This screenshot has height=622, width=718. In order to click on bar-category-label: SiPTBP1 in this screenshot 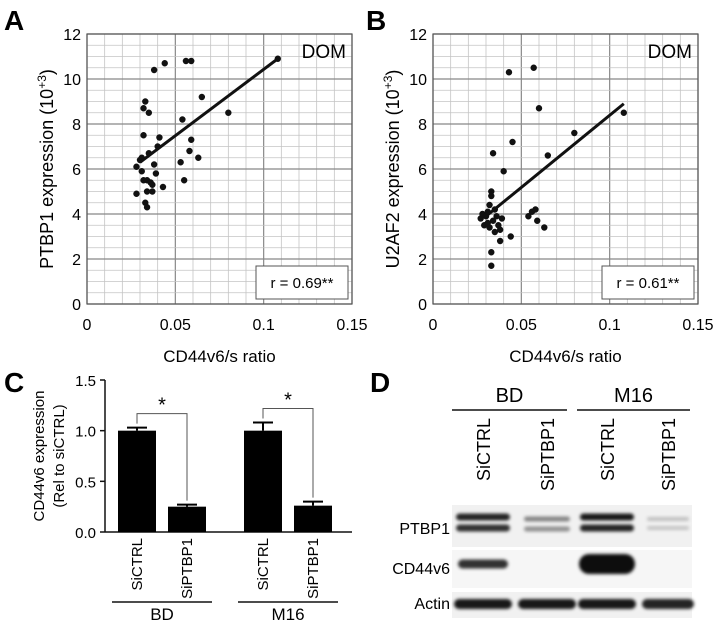, I will do `click(187, 568)`.